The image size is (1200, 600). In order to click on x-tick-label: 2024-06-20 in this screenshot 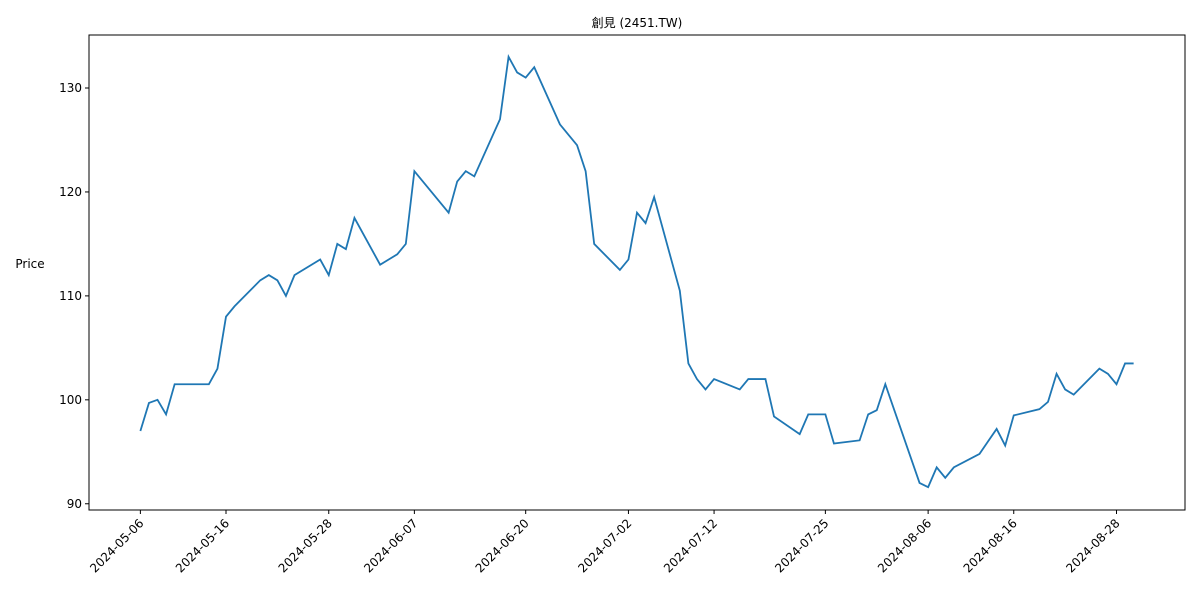, I will do `click(502, 545)`.